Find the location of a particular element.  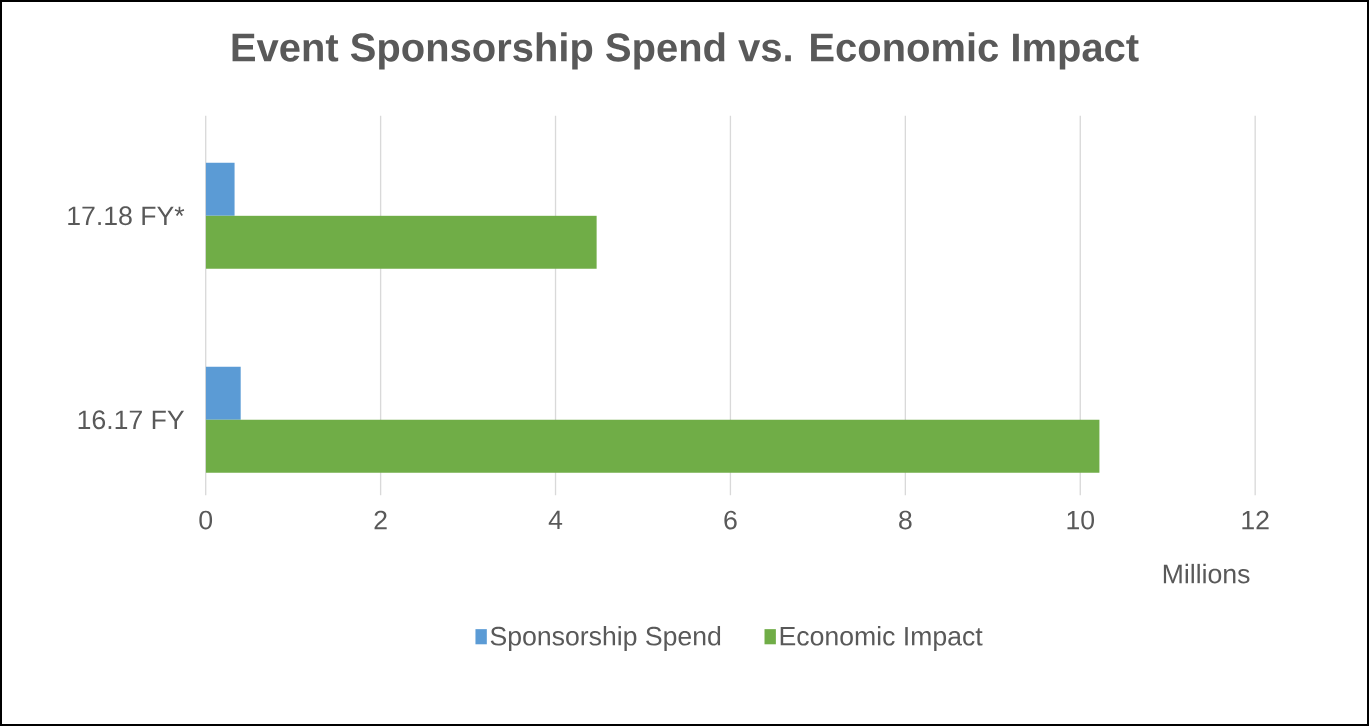

legend-label: Economic Impact is located at coordinates (881, 638).